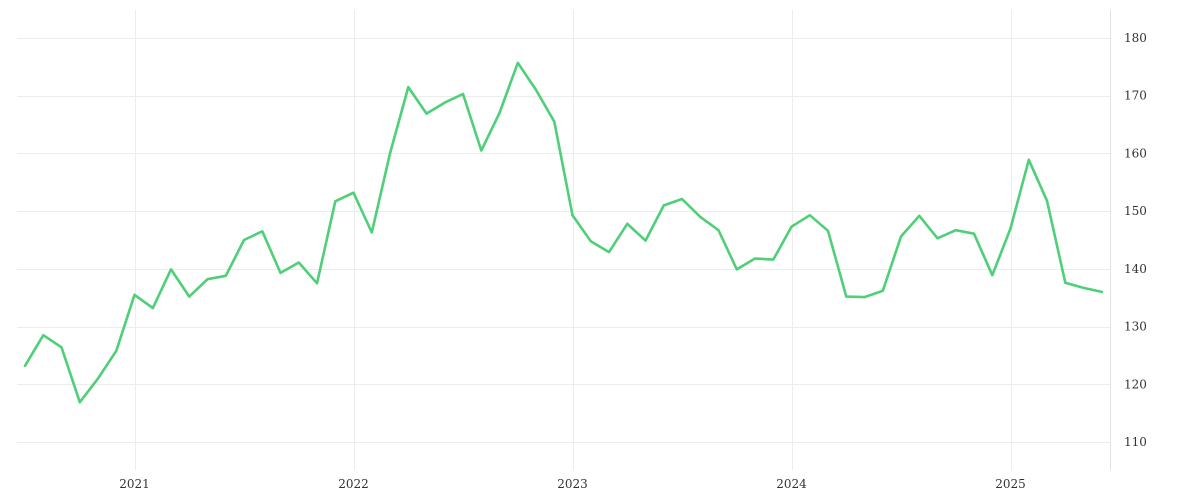 This screenshot has height=500, width=1200. Describe the element at coordinates (1135, 153) in the screenshot. I see `y-tick-label: 160` at that location.